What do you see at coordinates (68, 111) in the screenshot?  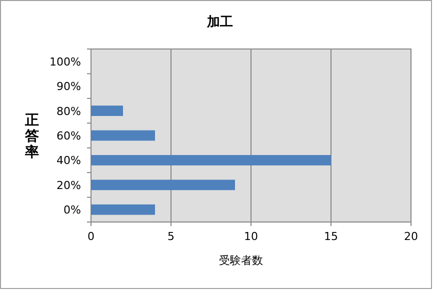 I see `ytick: 80%` at bounding box center [68, 111].